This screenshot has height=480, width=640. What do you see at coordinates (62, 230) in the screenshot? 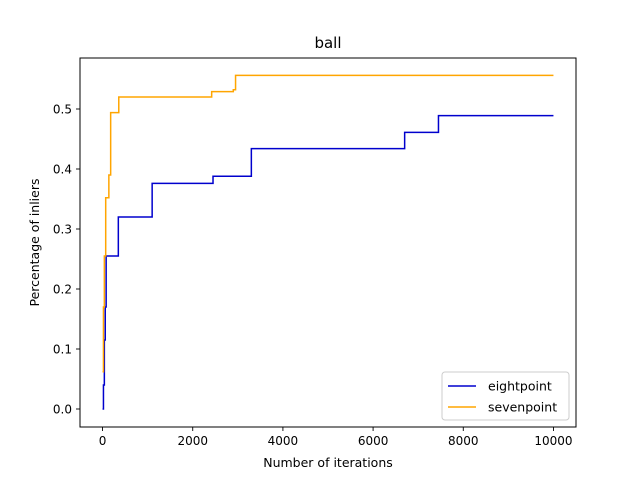
I see `y-tick-label: 0.3` at bounding box center [62, 230].